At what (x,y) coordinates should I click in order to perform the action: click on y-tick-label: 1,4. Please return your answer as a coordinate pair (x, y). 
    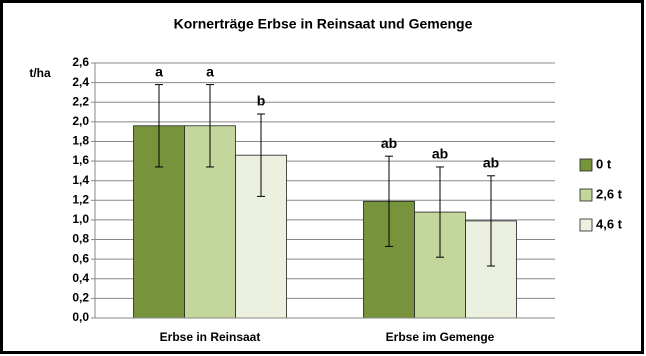
    Looking at the image, I should click on (80, 180).